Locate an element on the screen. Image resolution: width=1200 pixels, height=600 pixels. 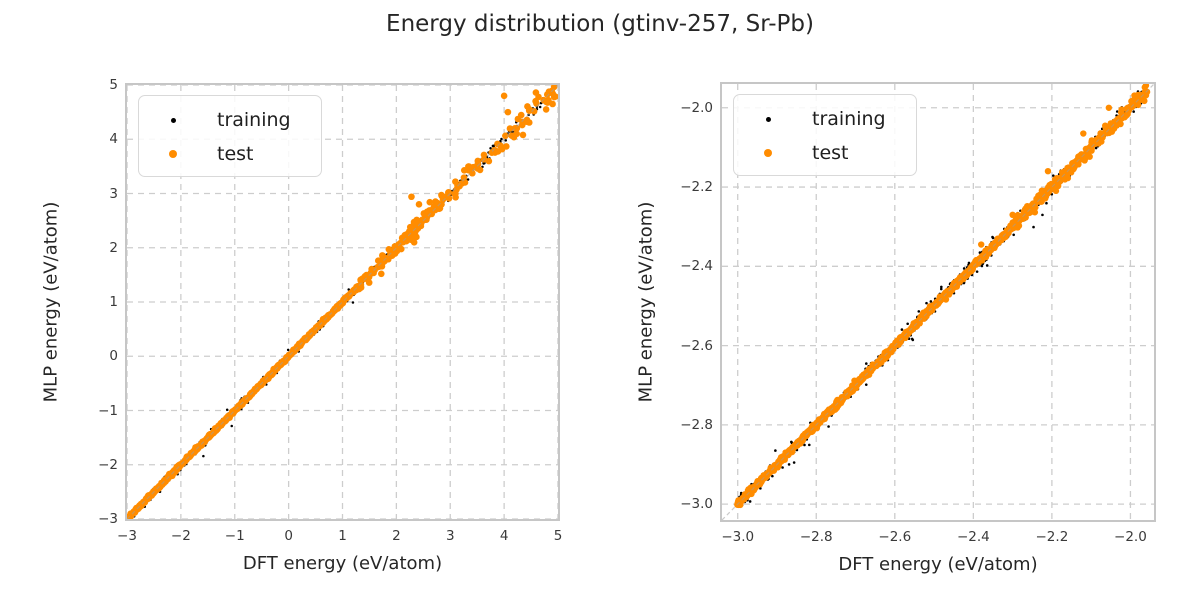
x-tick-label: 3 is located at coordinates (450, 536).